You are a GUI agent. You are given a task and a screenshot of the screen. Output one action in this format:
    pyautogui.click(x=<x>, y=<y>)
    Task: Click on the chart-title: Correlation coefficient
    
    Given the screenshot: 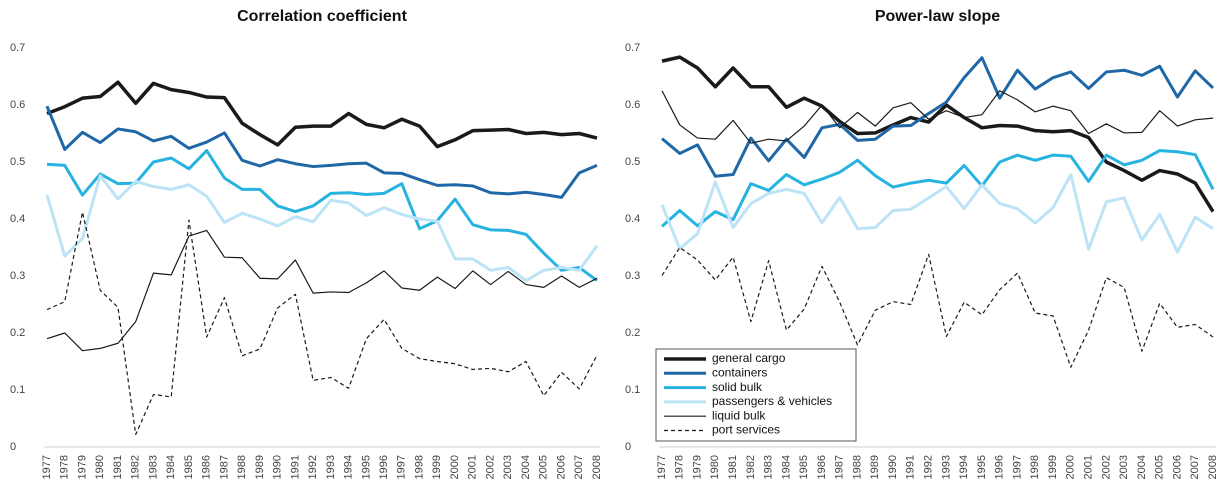 What is the action you would take?
    pyautogui.click(x=322, y=16)
    